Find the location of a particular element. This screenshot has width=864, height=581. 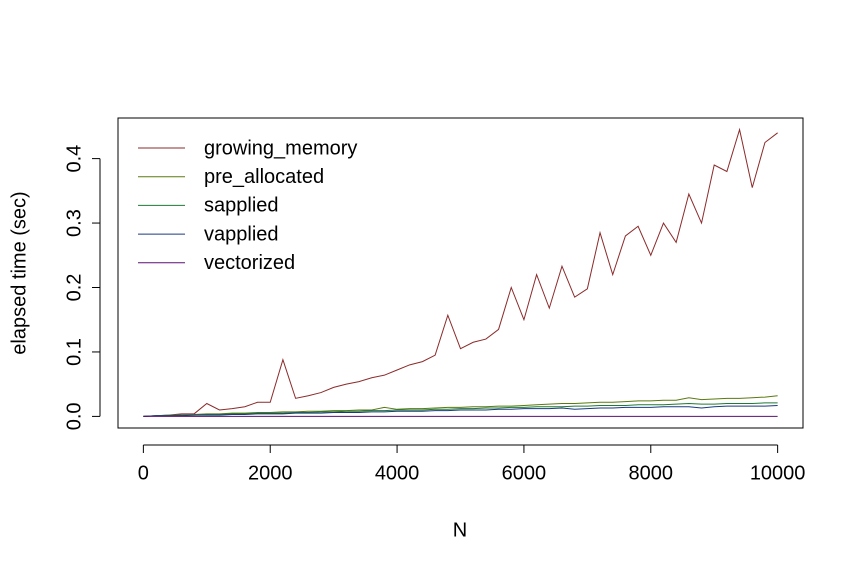

x-tick-label: 10000 is located at coordinates (778, 473).